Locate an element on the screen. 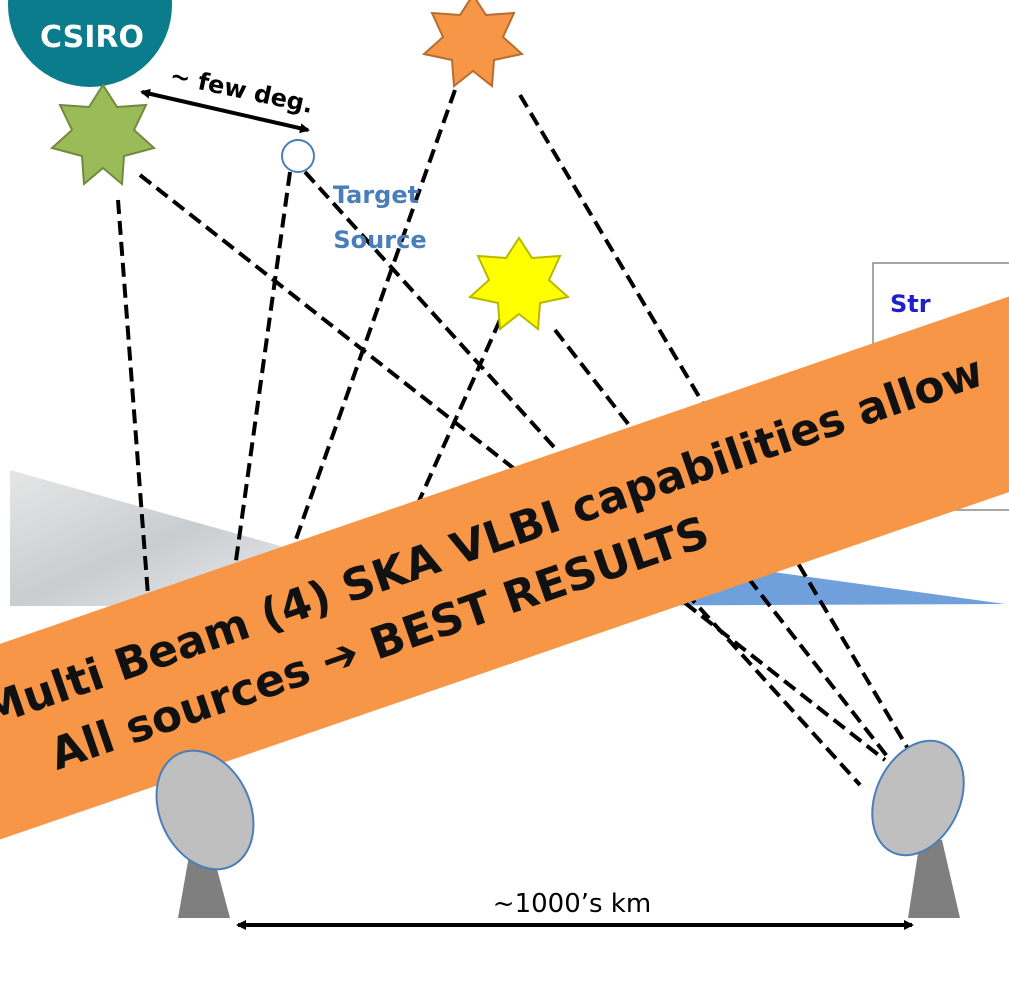 Image resolution: width=1009 pixels, height=994 pixels. logo-text: CSIRO is located at coordinates (92, 37).